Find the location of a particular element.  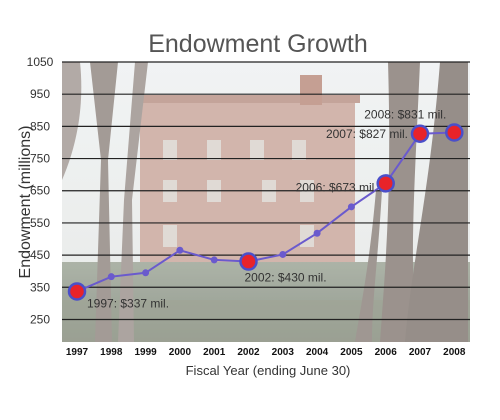

x-axis-label: Fiscal Year (ending June 30) is located at coordinates (268, 370).